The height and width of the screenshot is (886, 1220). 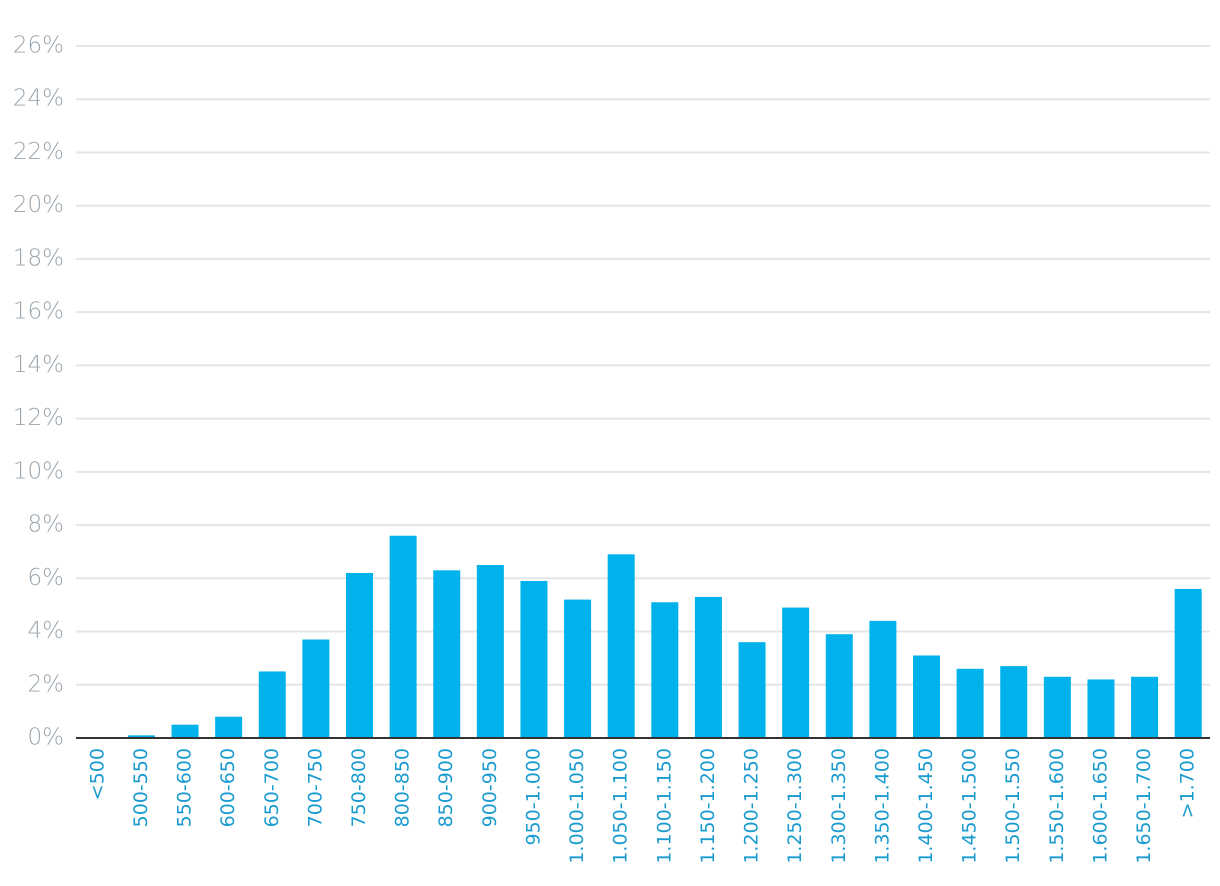 I want to click on y-tick-label: 10%, so click(x=38, y=471).